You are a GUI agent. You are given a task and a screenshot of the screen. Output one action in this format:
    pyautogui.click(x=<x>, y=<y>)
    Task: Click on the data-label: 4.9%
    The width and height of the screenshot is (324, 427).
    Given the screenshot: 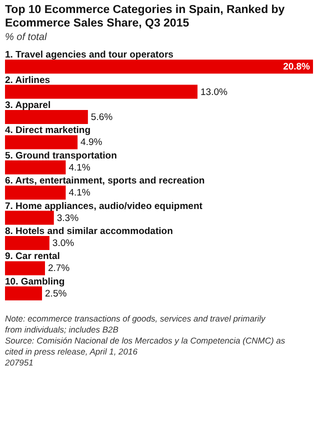 What is the action you would take?
    pyautogui.click(x=91, y=142)
    